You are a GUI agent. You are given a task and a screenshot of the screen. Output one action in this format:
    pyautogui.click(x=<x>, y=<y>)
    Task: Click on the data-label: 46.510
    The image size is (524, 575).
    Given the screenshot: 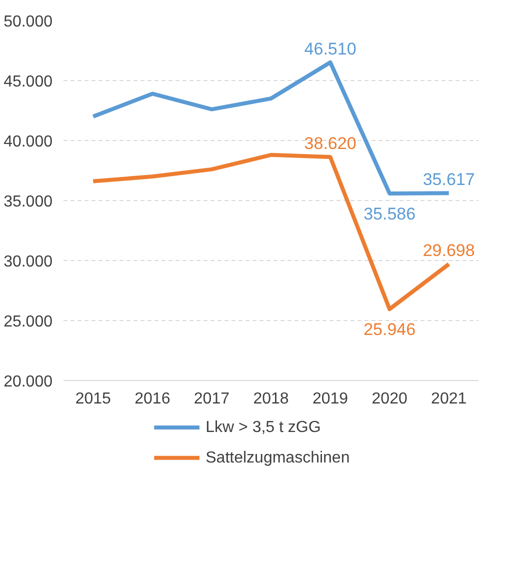 What is the action you would take?
    pyautogui.click(x=330, y=48)
    